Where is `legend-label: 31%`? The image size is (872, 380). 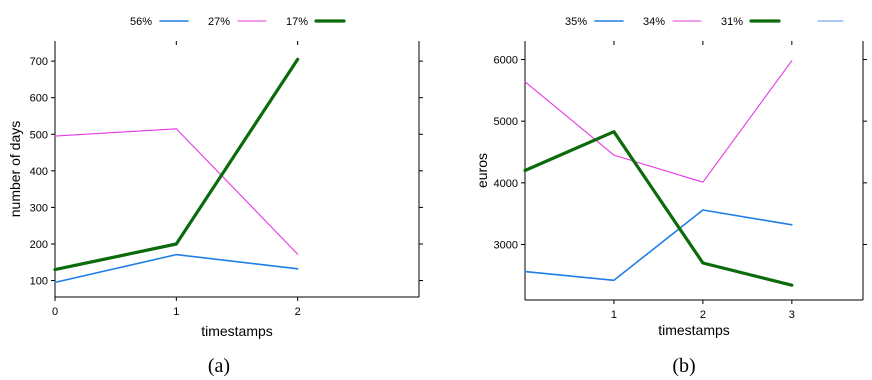
legend-label: 31% is located at coordinates (732, 22).